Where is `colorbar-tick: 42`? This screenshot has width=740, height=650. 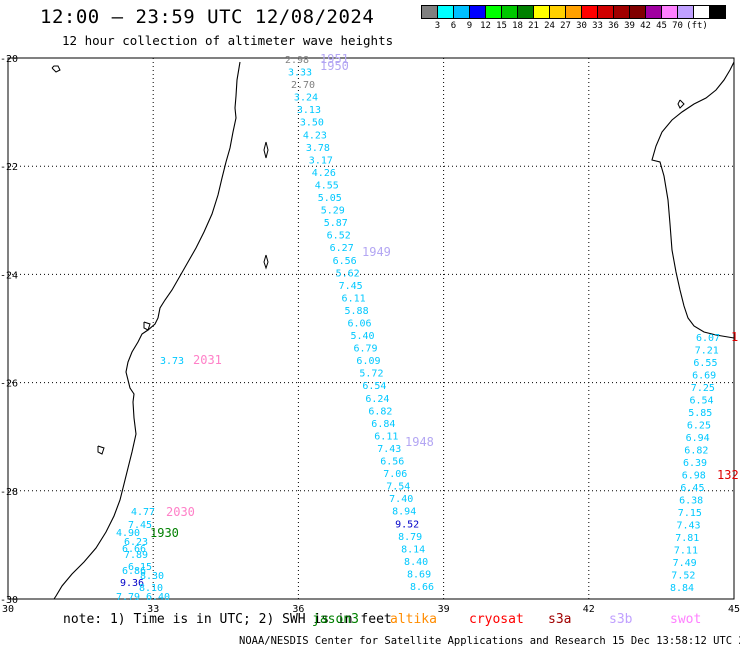 colorbar-tick: 42 is located at coordinates (645, 26).